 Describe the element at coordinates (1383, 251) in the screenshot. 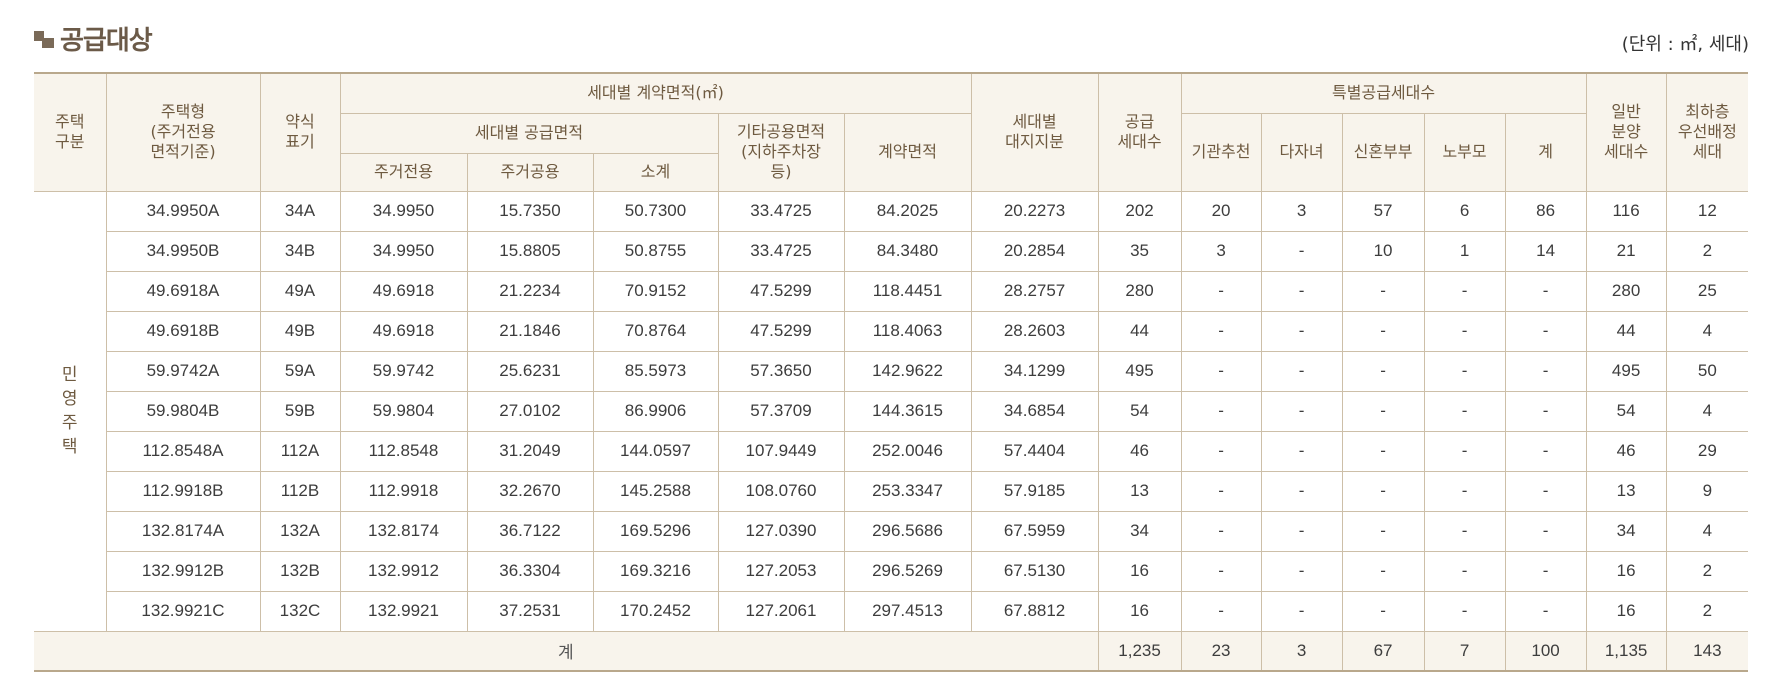

I see `table-cell: 10` at that location.